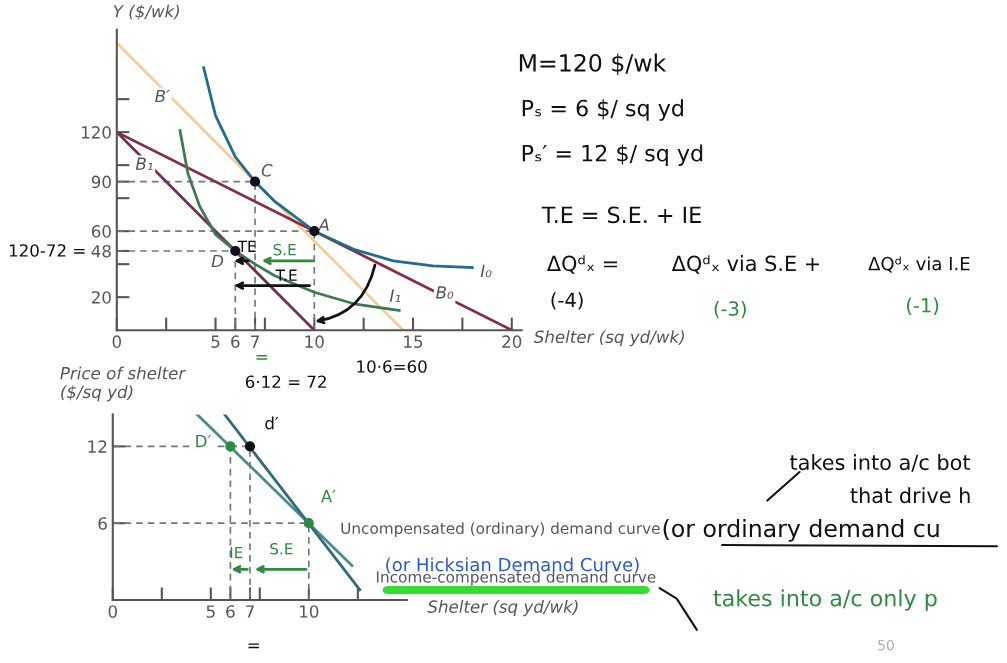  I want to click on y-tick-label: 20, so click(101, 297).